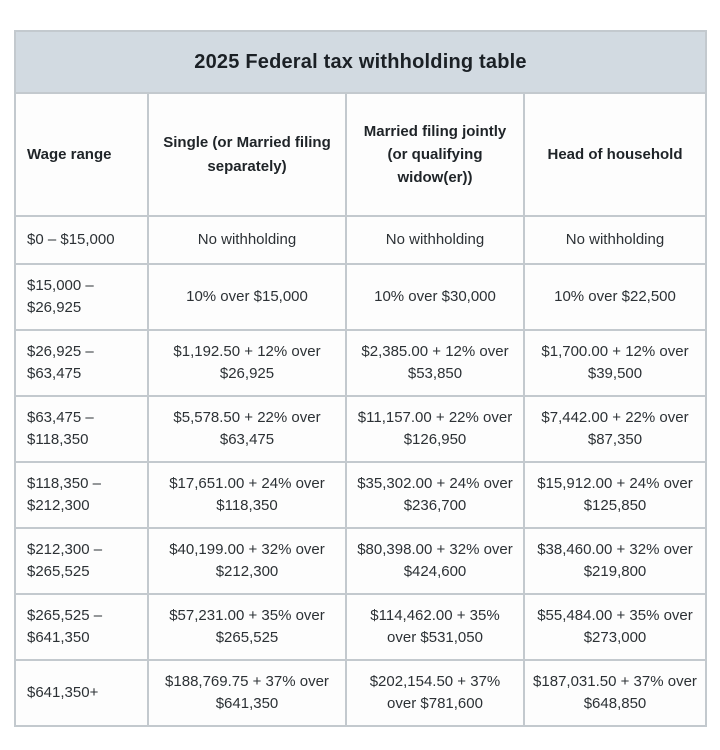  I want to click on single-cell: $57,231.00 + 35% over $265,525, so click(247, 627).